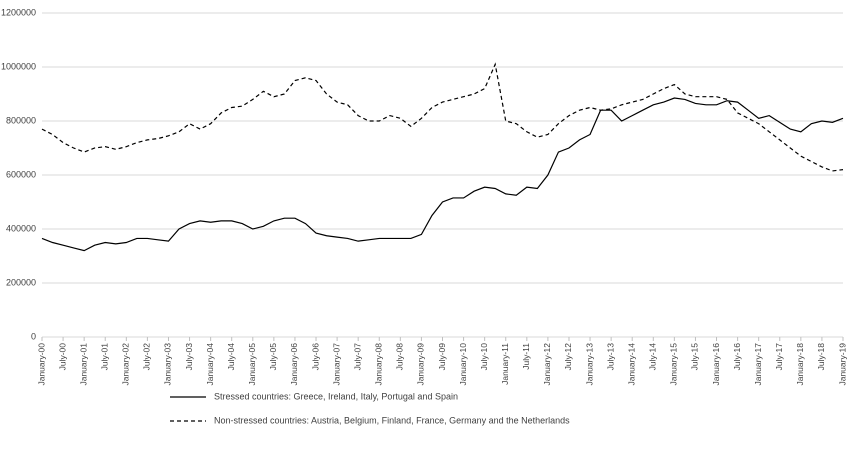 The width and height of the screenshot is (847, 455). Describe the element at coordinates (231, 357) in the screenshot. I see `x-tick-label: July-04` at that location.